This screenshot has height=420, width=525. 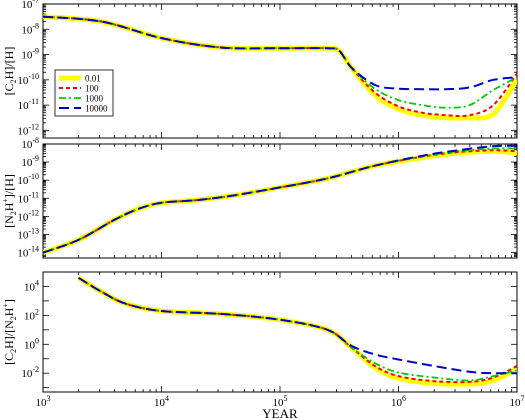 I want to click on y-axis-label: [N2H+]/[H], so click(x=9, y=201).